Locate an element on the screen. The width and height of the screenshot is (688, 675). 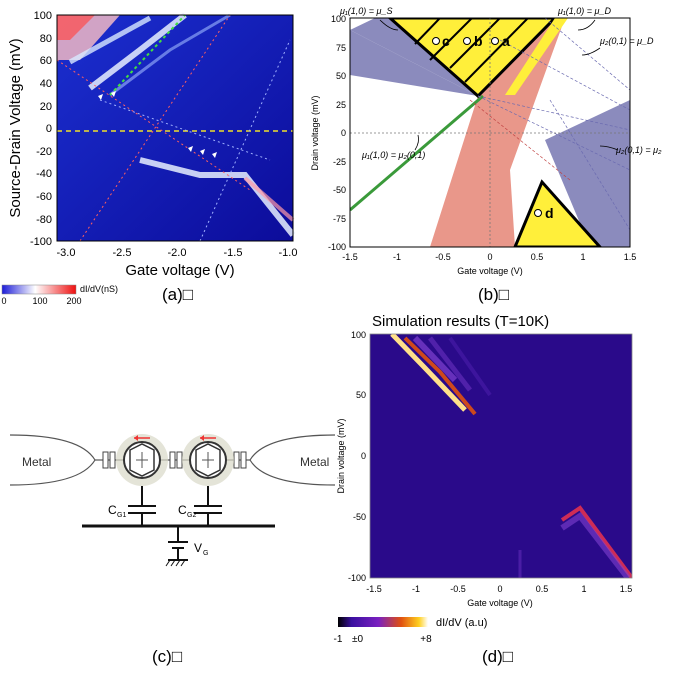
panel-d-colorbar is located at coordinates (383, 622).